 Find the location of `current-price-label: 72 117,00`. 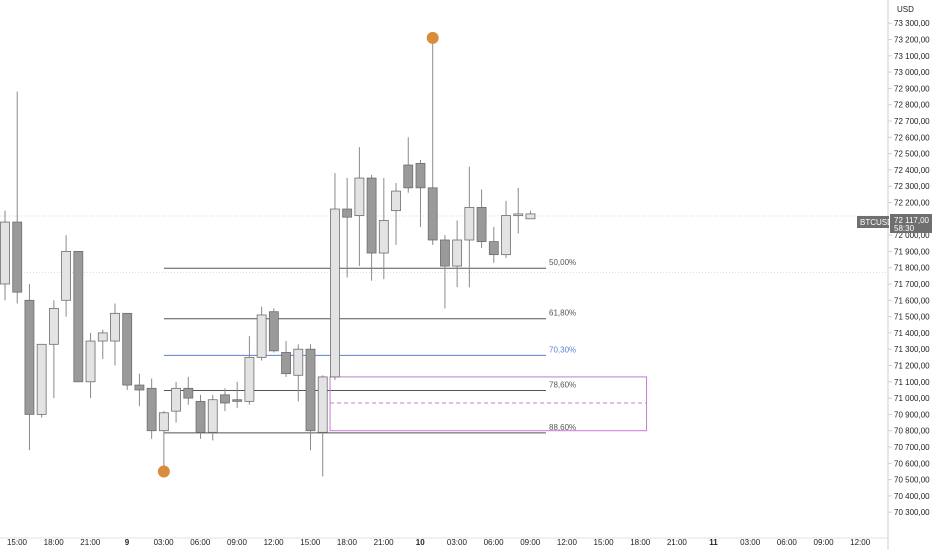

current-price-label: 72 117,00 is located at coordinates (912, 220).